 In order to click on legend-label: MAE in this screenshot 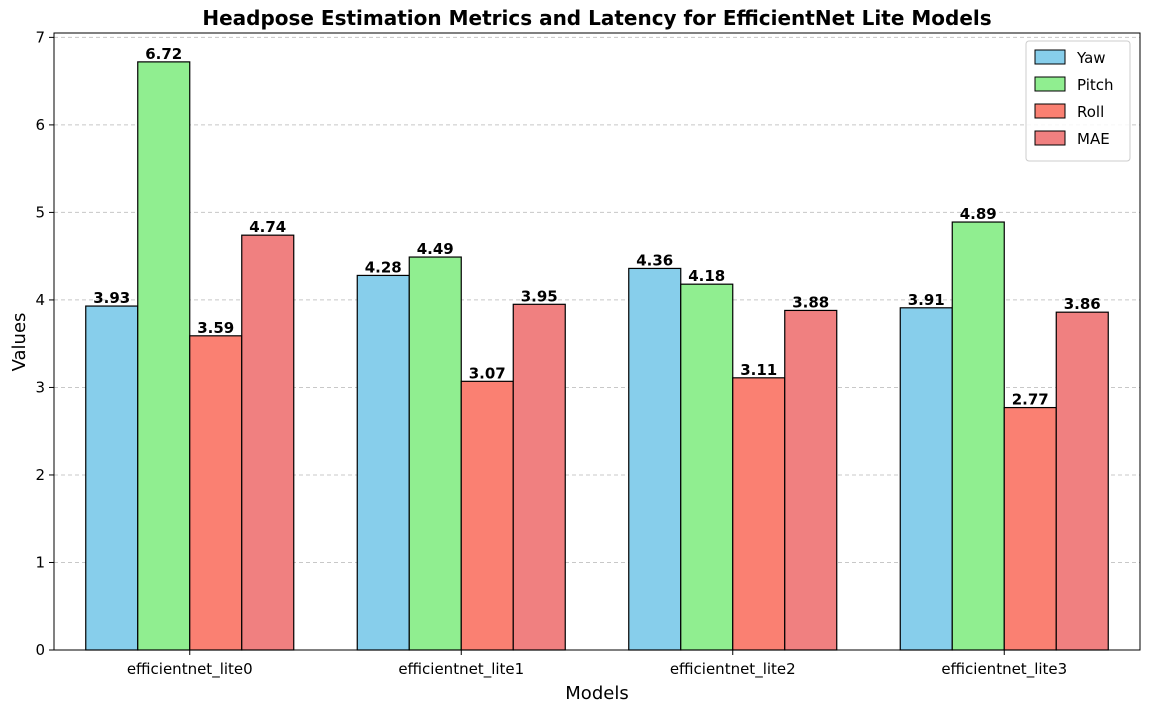, I will do `click(1093, 139)`.